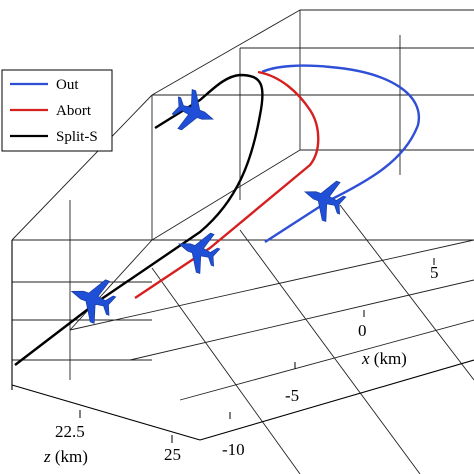 The width and height of the screenshot is (474, 474). What do you see at coordinates (384, 358) in the screenshot?
I see `x-axis-title: x (km)` at bounding box center [384, 358].